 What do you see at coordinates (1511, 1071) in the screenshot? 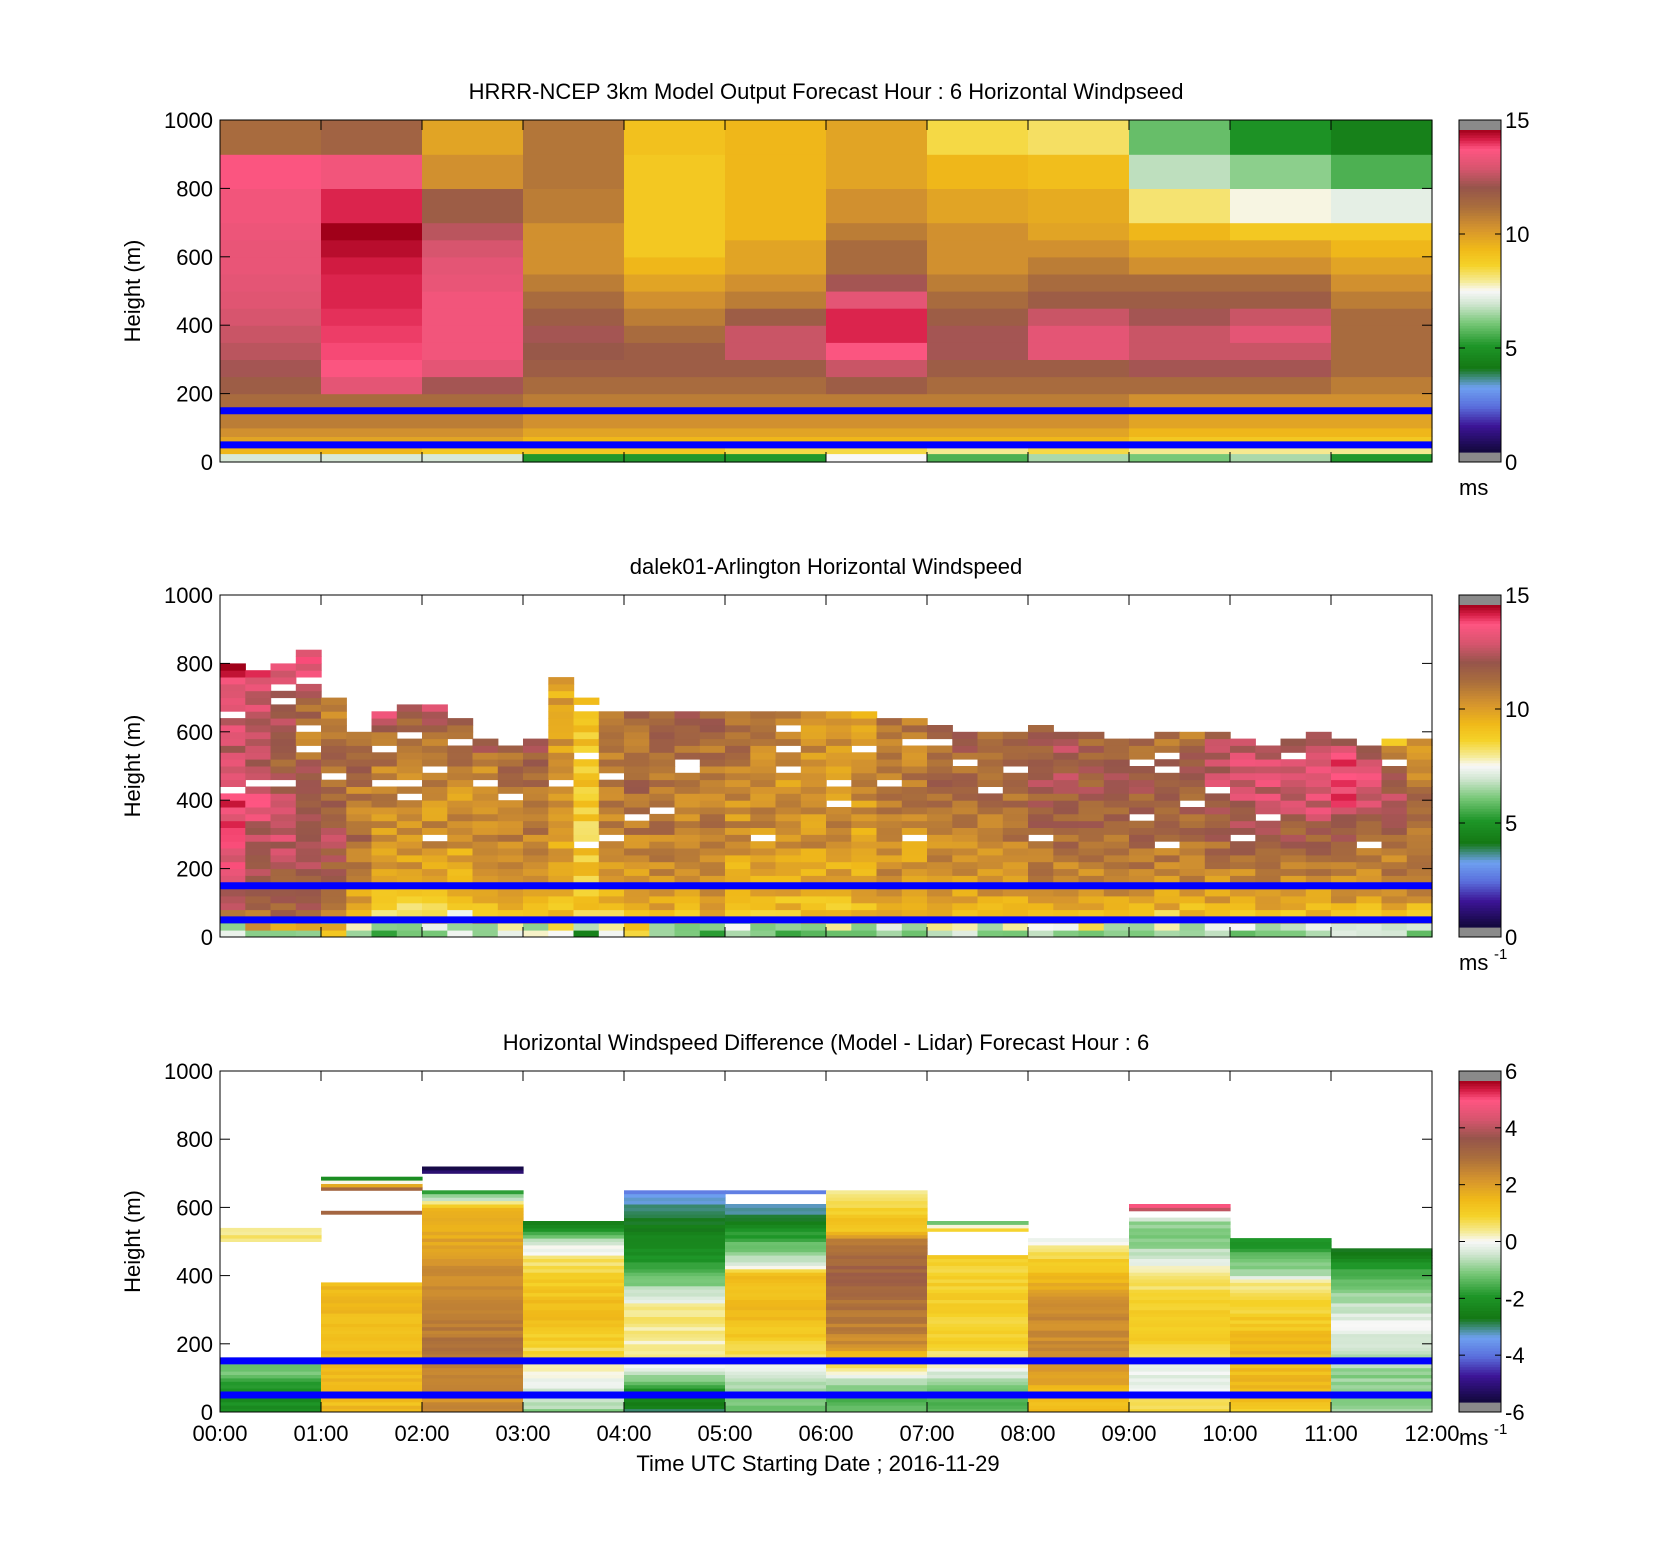
I see `colorbar-tick-label: 6` at bounding box center [1511, 1071].